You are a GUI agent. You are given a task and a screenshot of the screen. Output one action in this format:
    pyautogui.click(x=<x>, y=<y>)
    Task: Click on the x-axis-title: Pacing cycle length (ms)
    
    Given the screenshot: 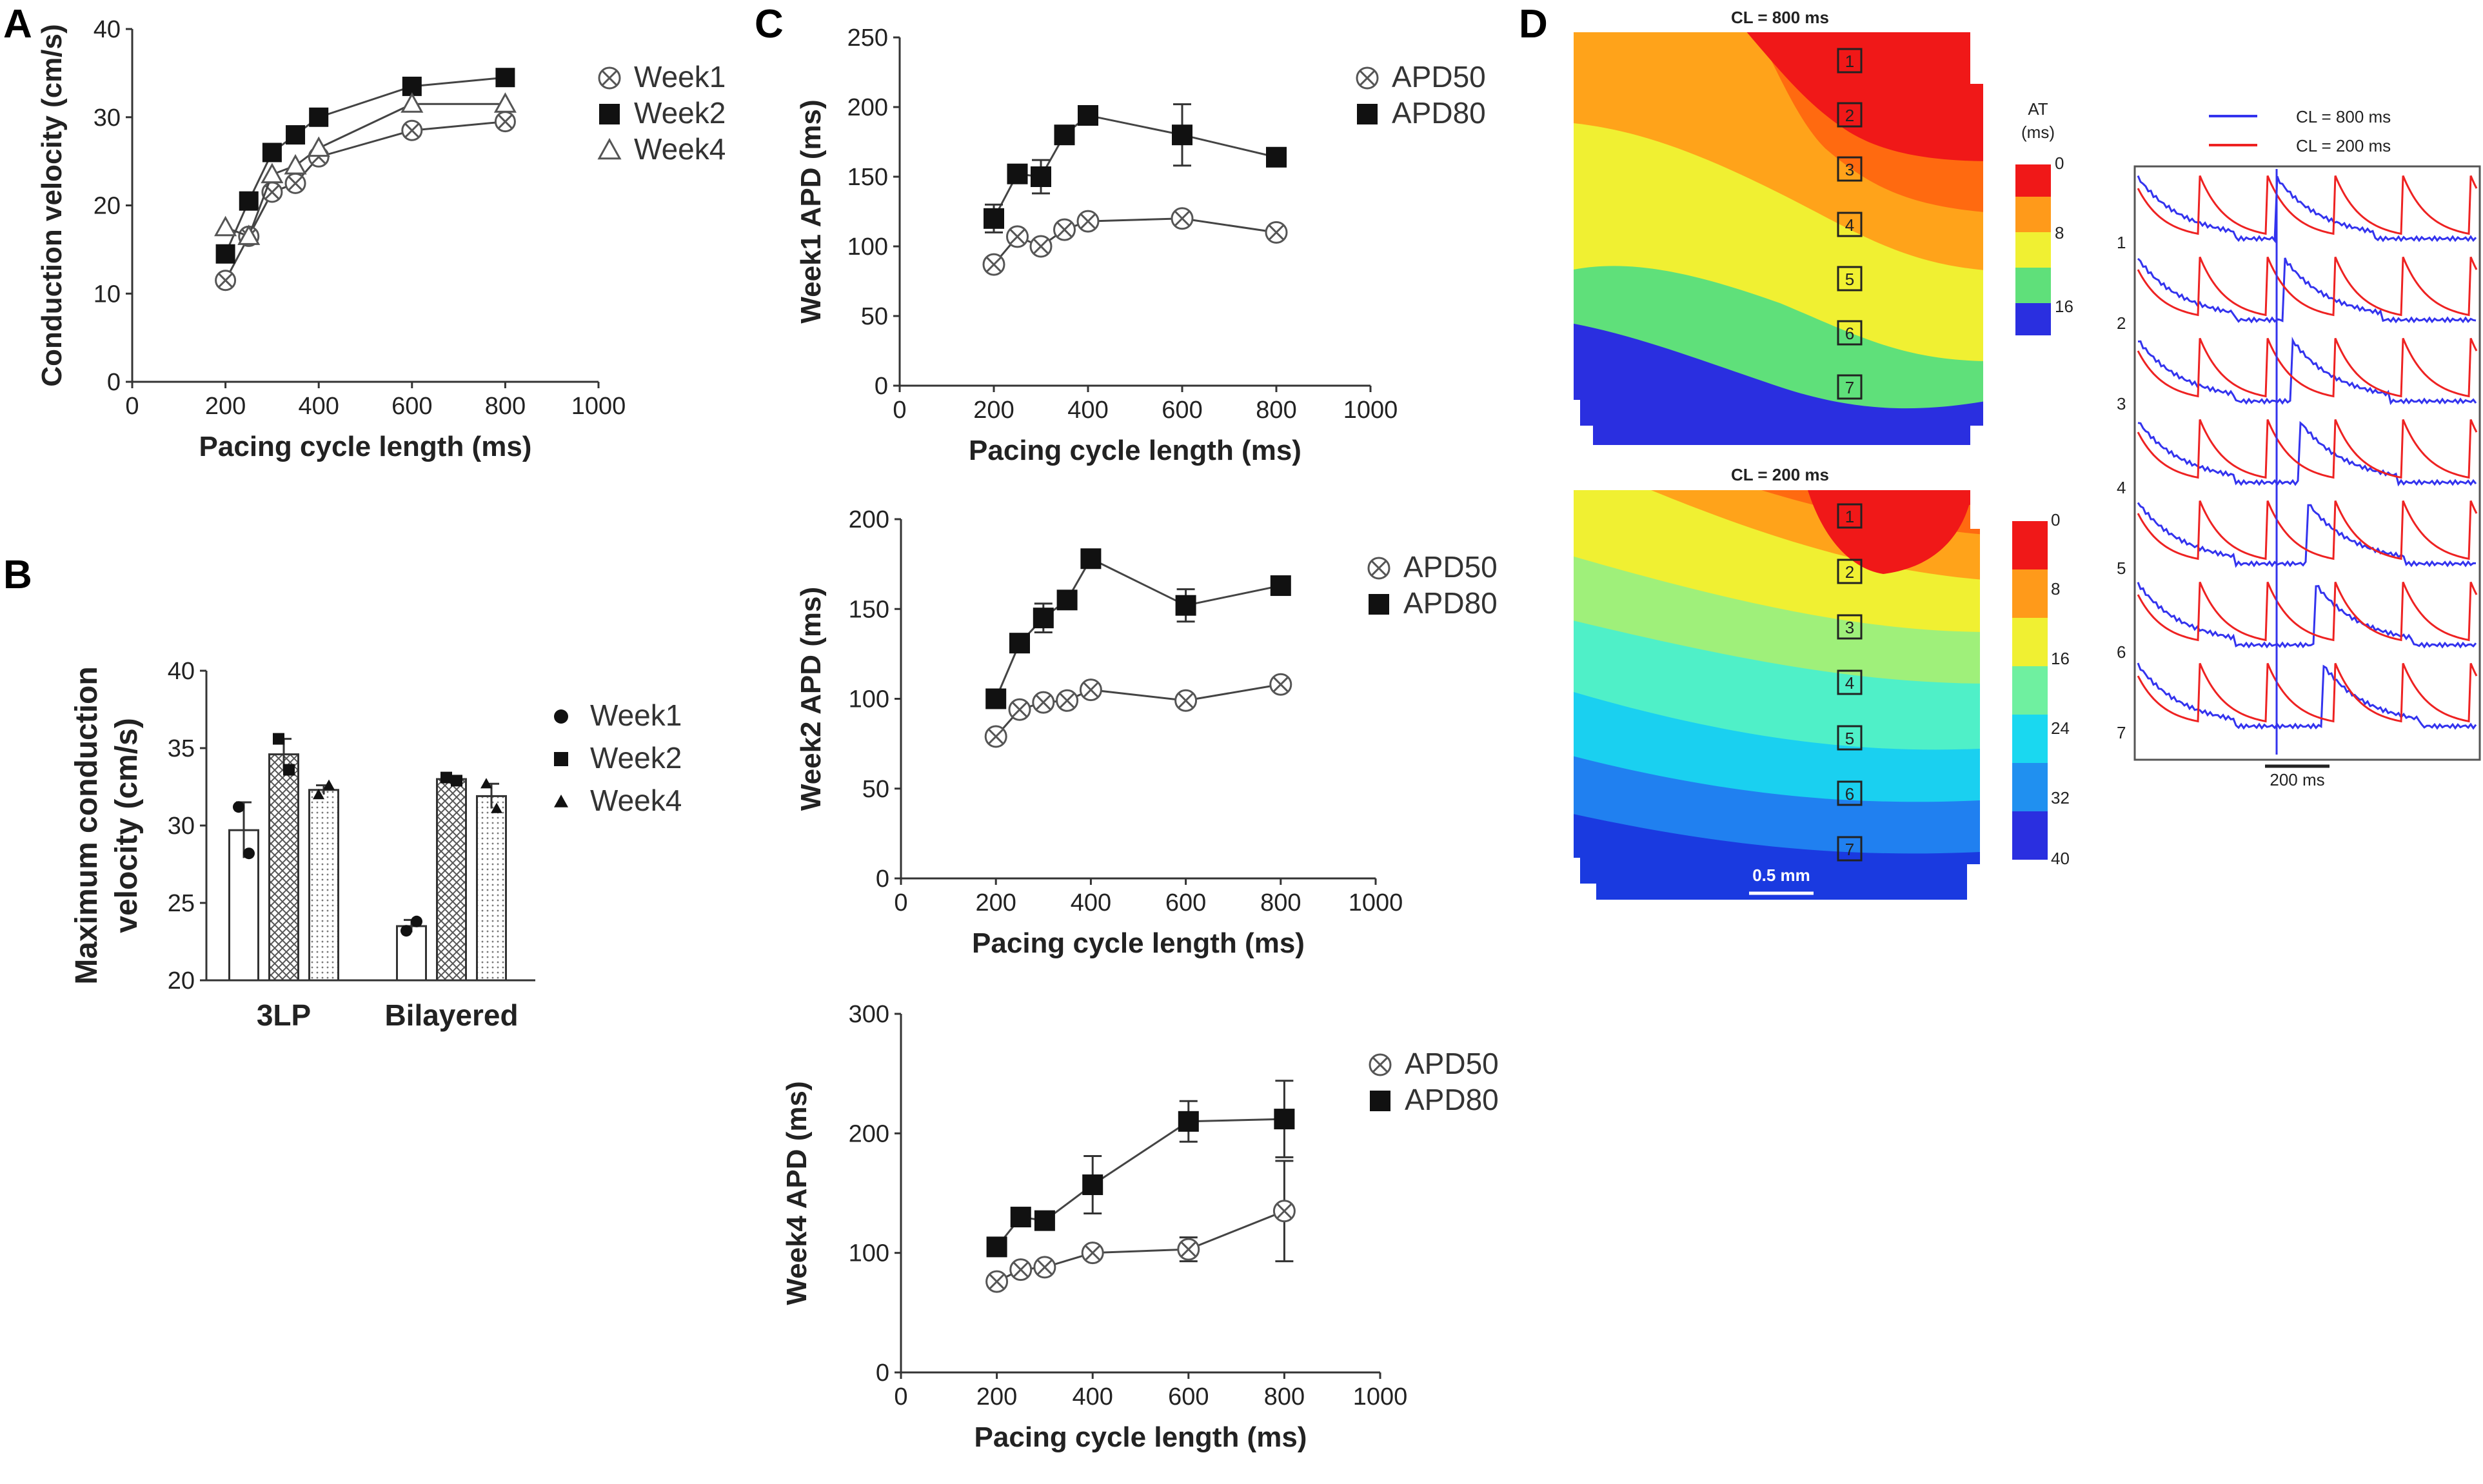 What is the action you would take?
    pyautogui.click(x=365, y=446)
    